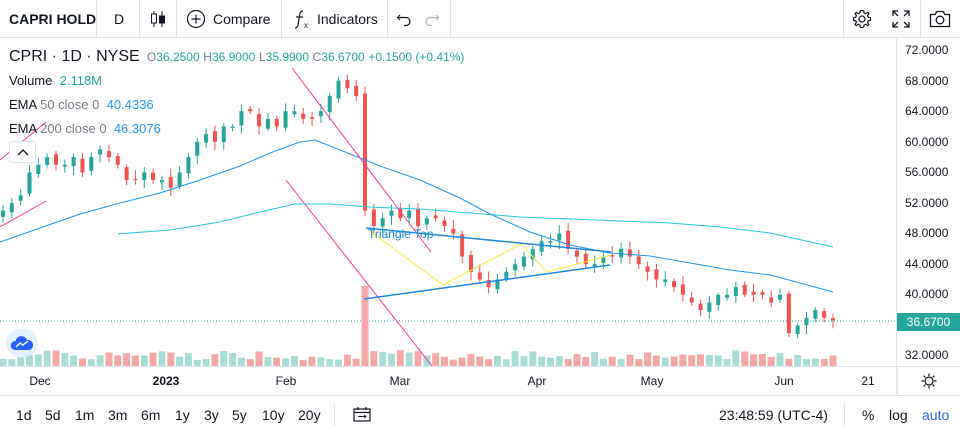 This screenshot has height=433, width=960. I want to click on toolbar-divider, so click(139, 18).